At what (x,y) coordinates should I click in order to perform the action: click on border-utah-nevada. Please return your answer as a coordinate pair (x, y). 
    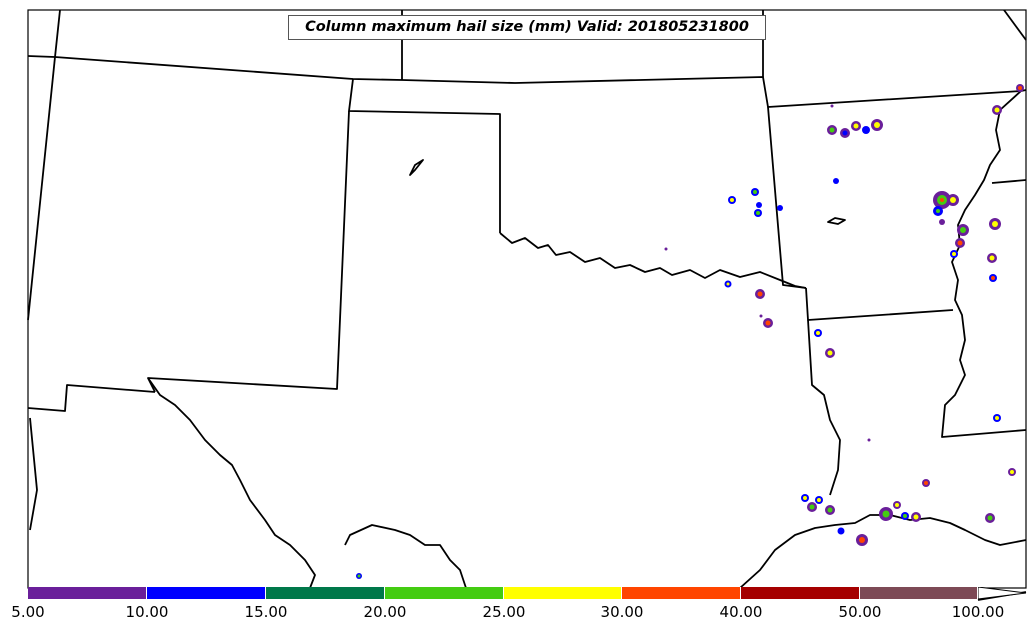
    Looking at the image, I should click on (41, 188).